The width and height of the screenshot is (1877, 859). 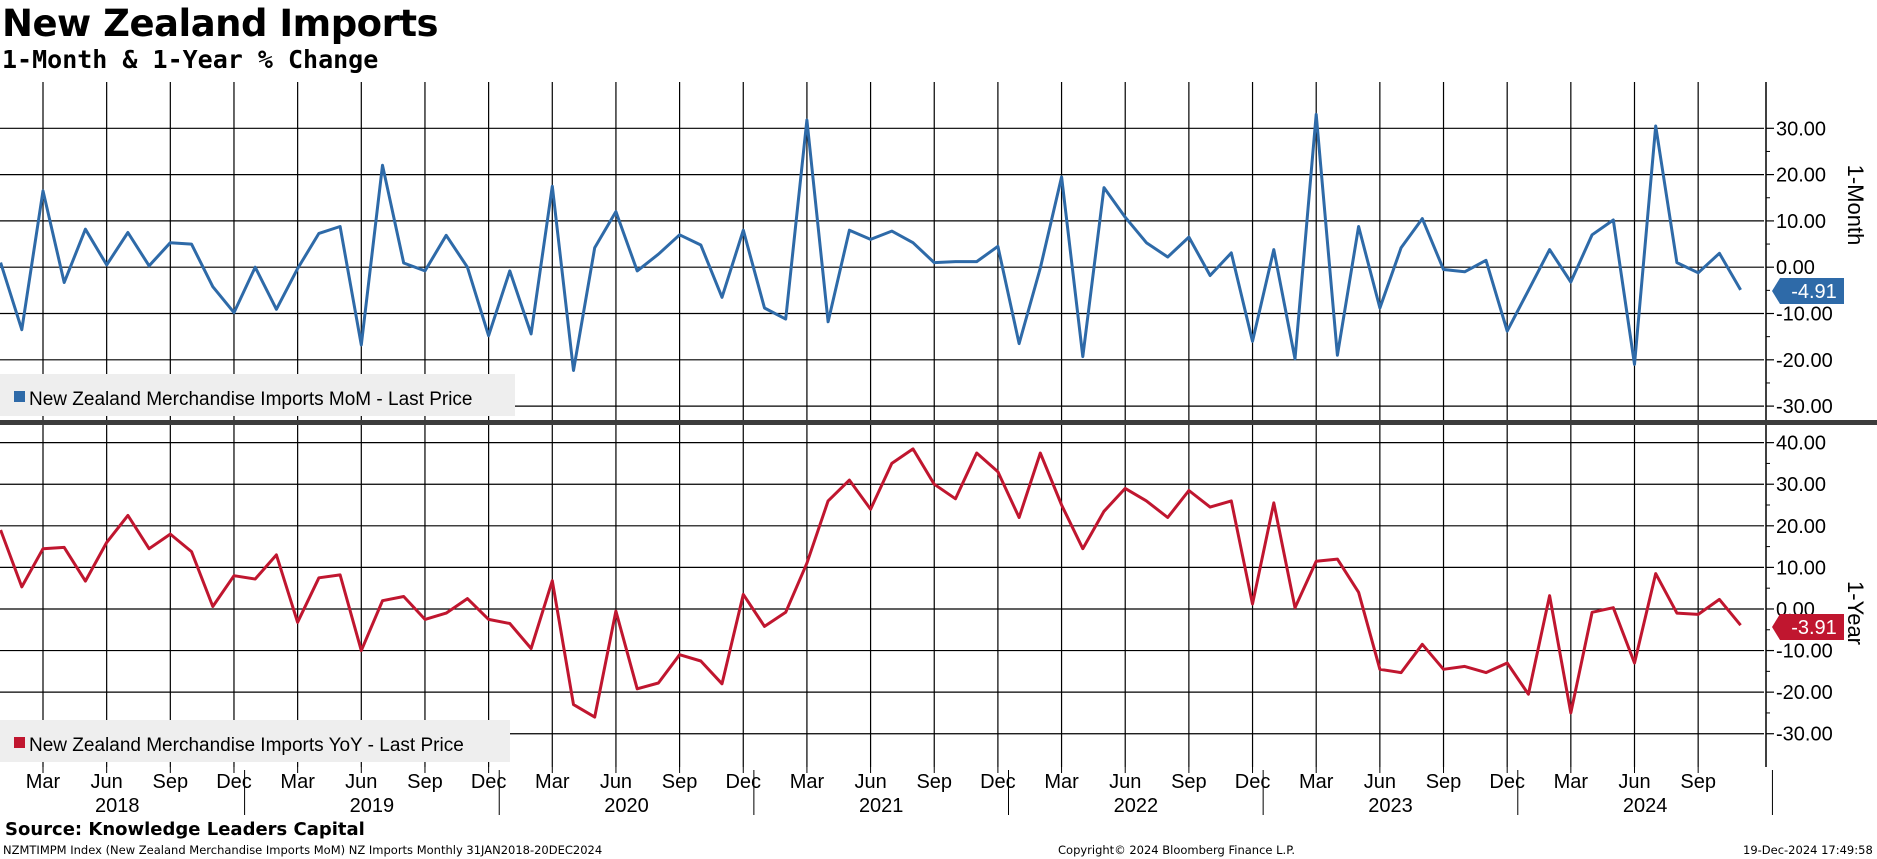 What do you see at coordinates (185, 829) in the screenshot?
I see `source-note: Source: Knowledge Leaders Capital` at bounding box center [185, 829].